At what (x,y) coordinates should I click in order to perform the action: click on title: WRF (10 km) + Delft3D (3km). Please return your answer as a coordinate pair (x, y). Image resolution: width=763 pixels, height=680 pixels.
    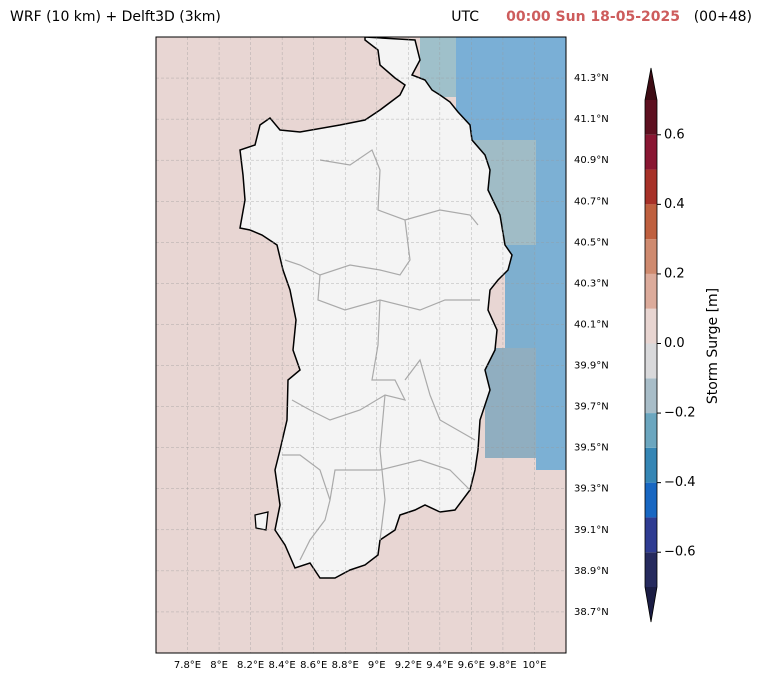
    Looking at the image, I should click on (115, 17).